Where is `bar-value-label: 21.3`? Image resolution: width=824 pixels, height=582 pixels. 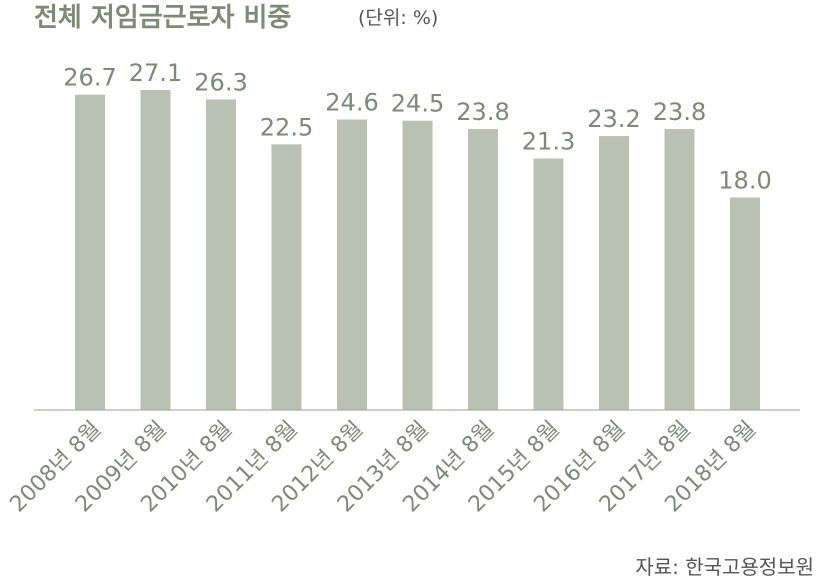 bar-value-label: 21.3 is located at coordinates (548, 141).